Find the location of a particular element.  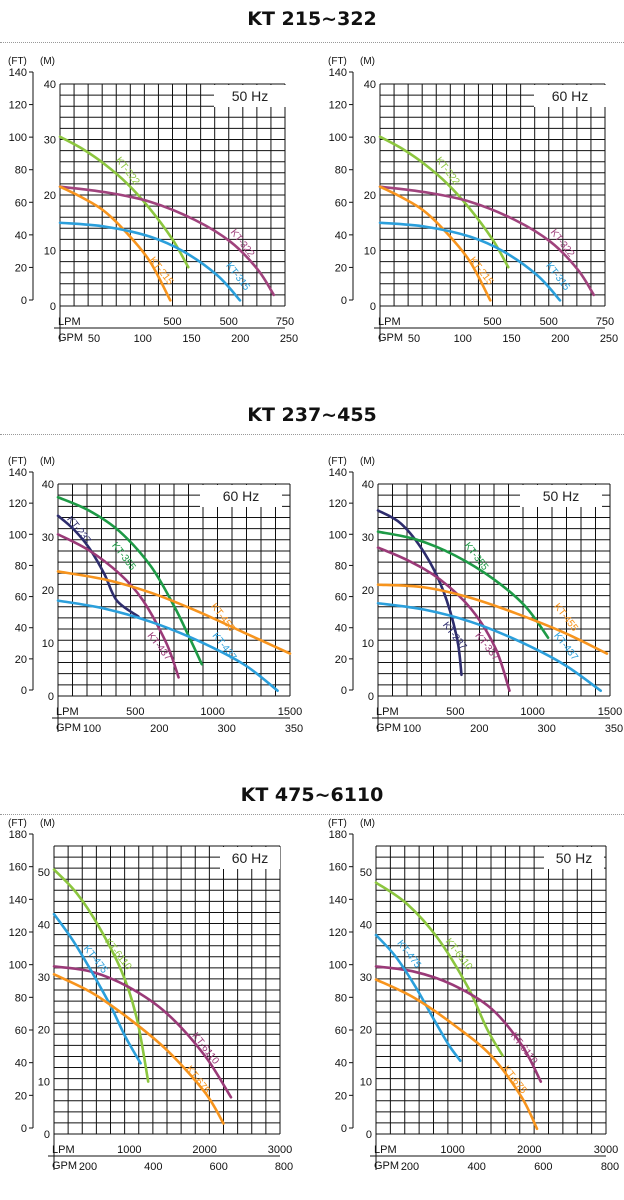

gpm-tick-label: 250 is located at coordinates (609, 339).